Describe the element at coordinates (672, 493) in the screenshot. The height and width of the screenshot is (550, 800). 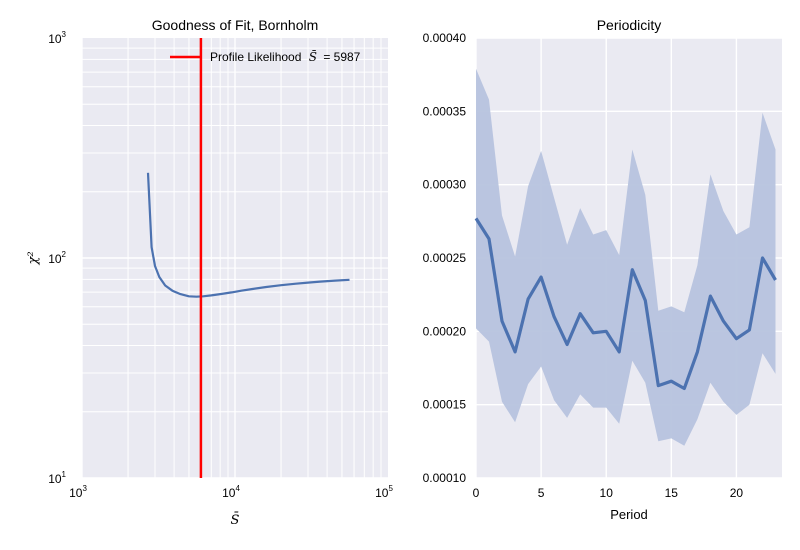
I see `right-x-tick-label: 15` at that location.